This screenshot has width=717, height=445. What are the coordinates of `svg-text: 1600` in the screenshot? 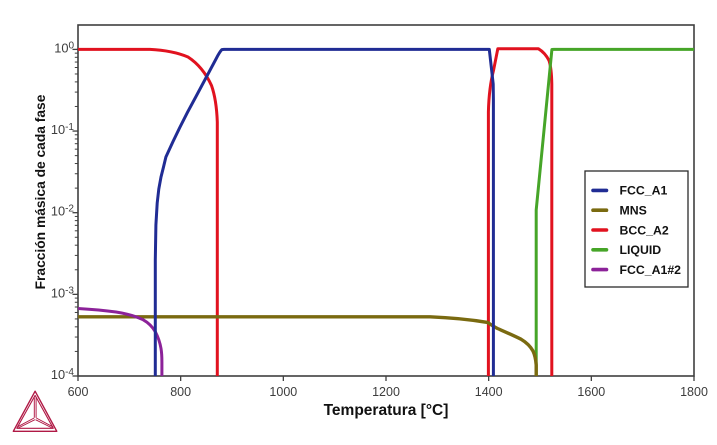 It's located at (591, 392).